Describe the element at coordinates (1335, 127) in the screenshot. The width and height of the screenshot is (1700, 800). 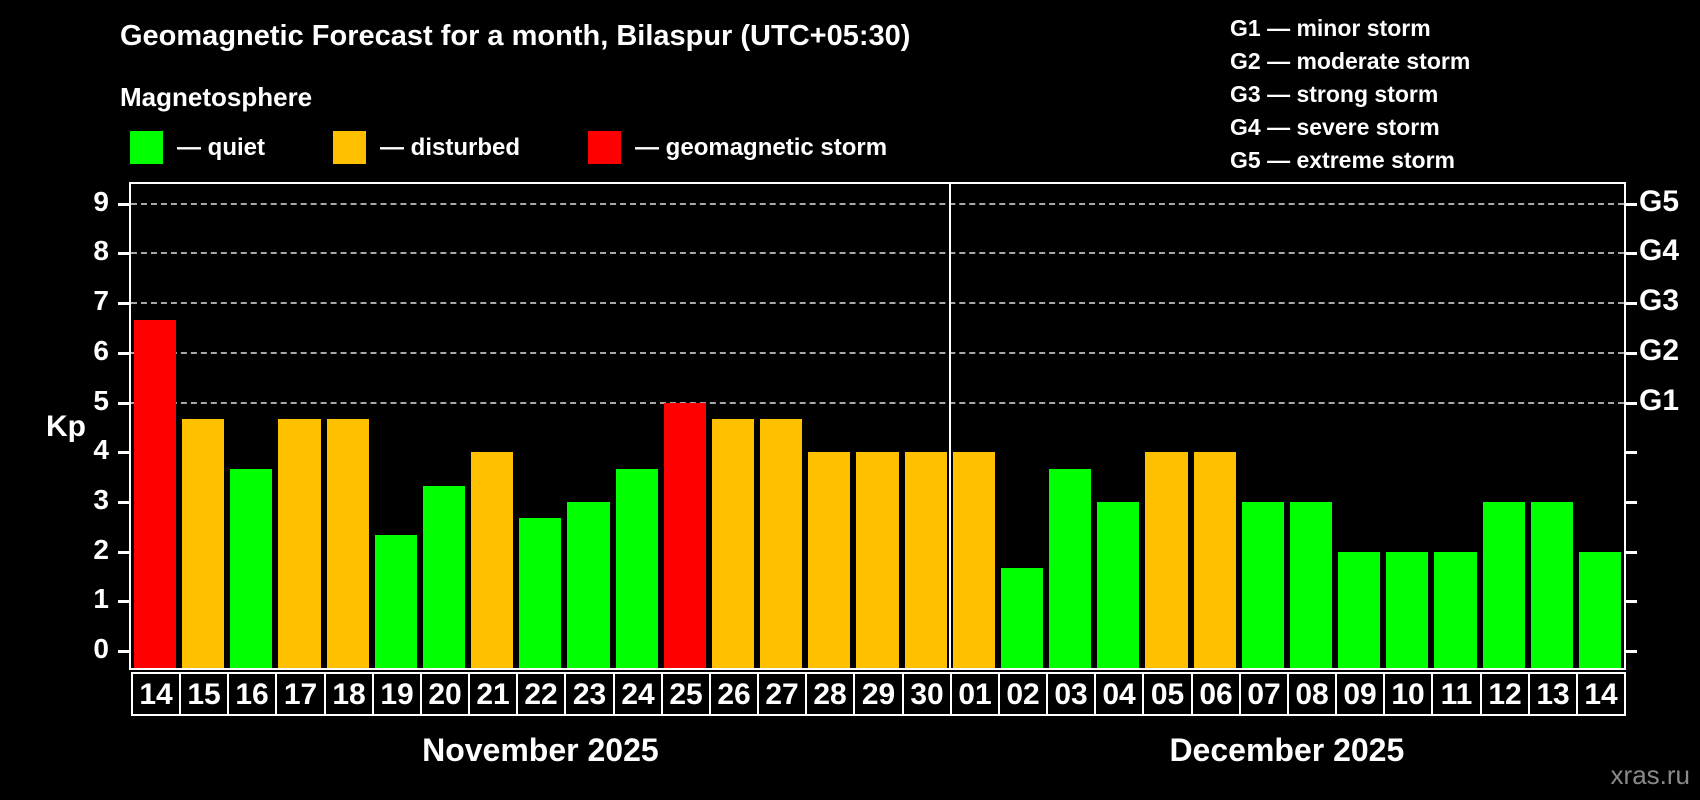
I see `g-legend-line: G4 — severe storm` at that location.